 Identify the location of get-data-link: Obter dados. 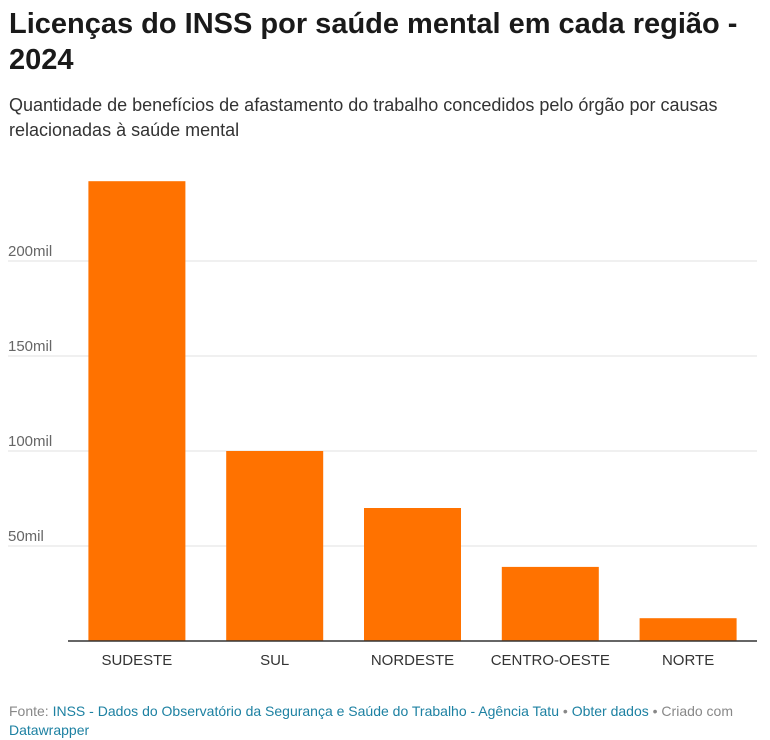
(610, 711).